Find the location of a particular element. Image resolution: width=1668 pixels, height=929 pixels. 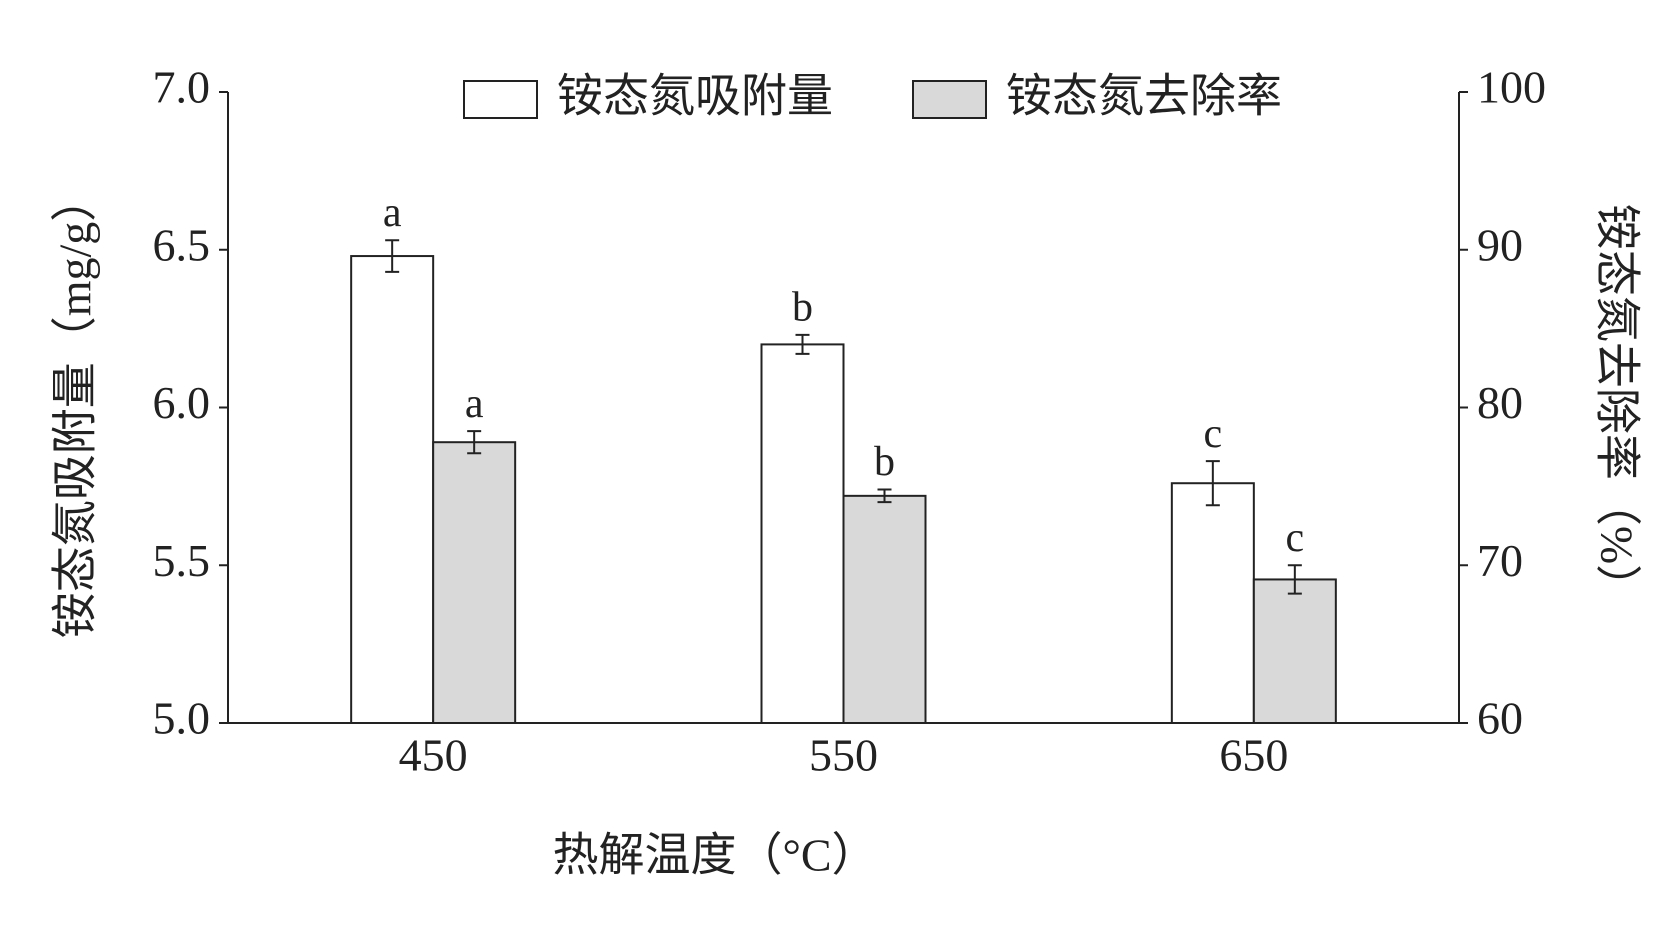

y2-tick-label: 80 is located at coordinates (1500, 402).